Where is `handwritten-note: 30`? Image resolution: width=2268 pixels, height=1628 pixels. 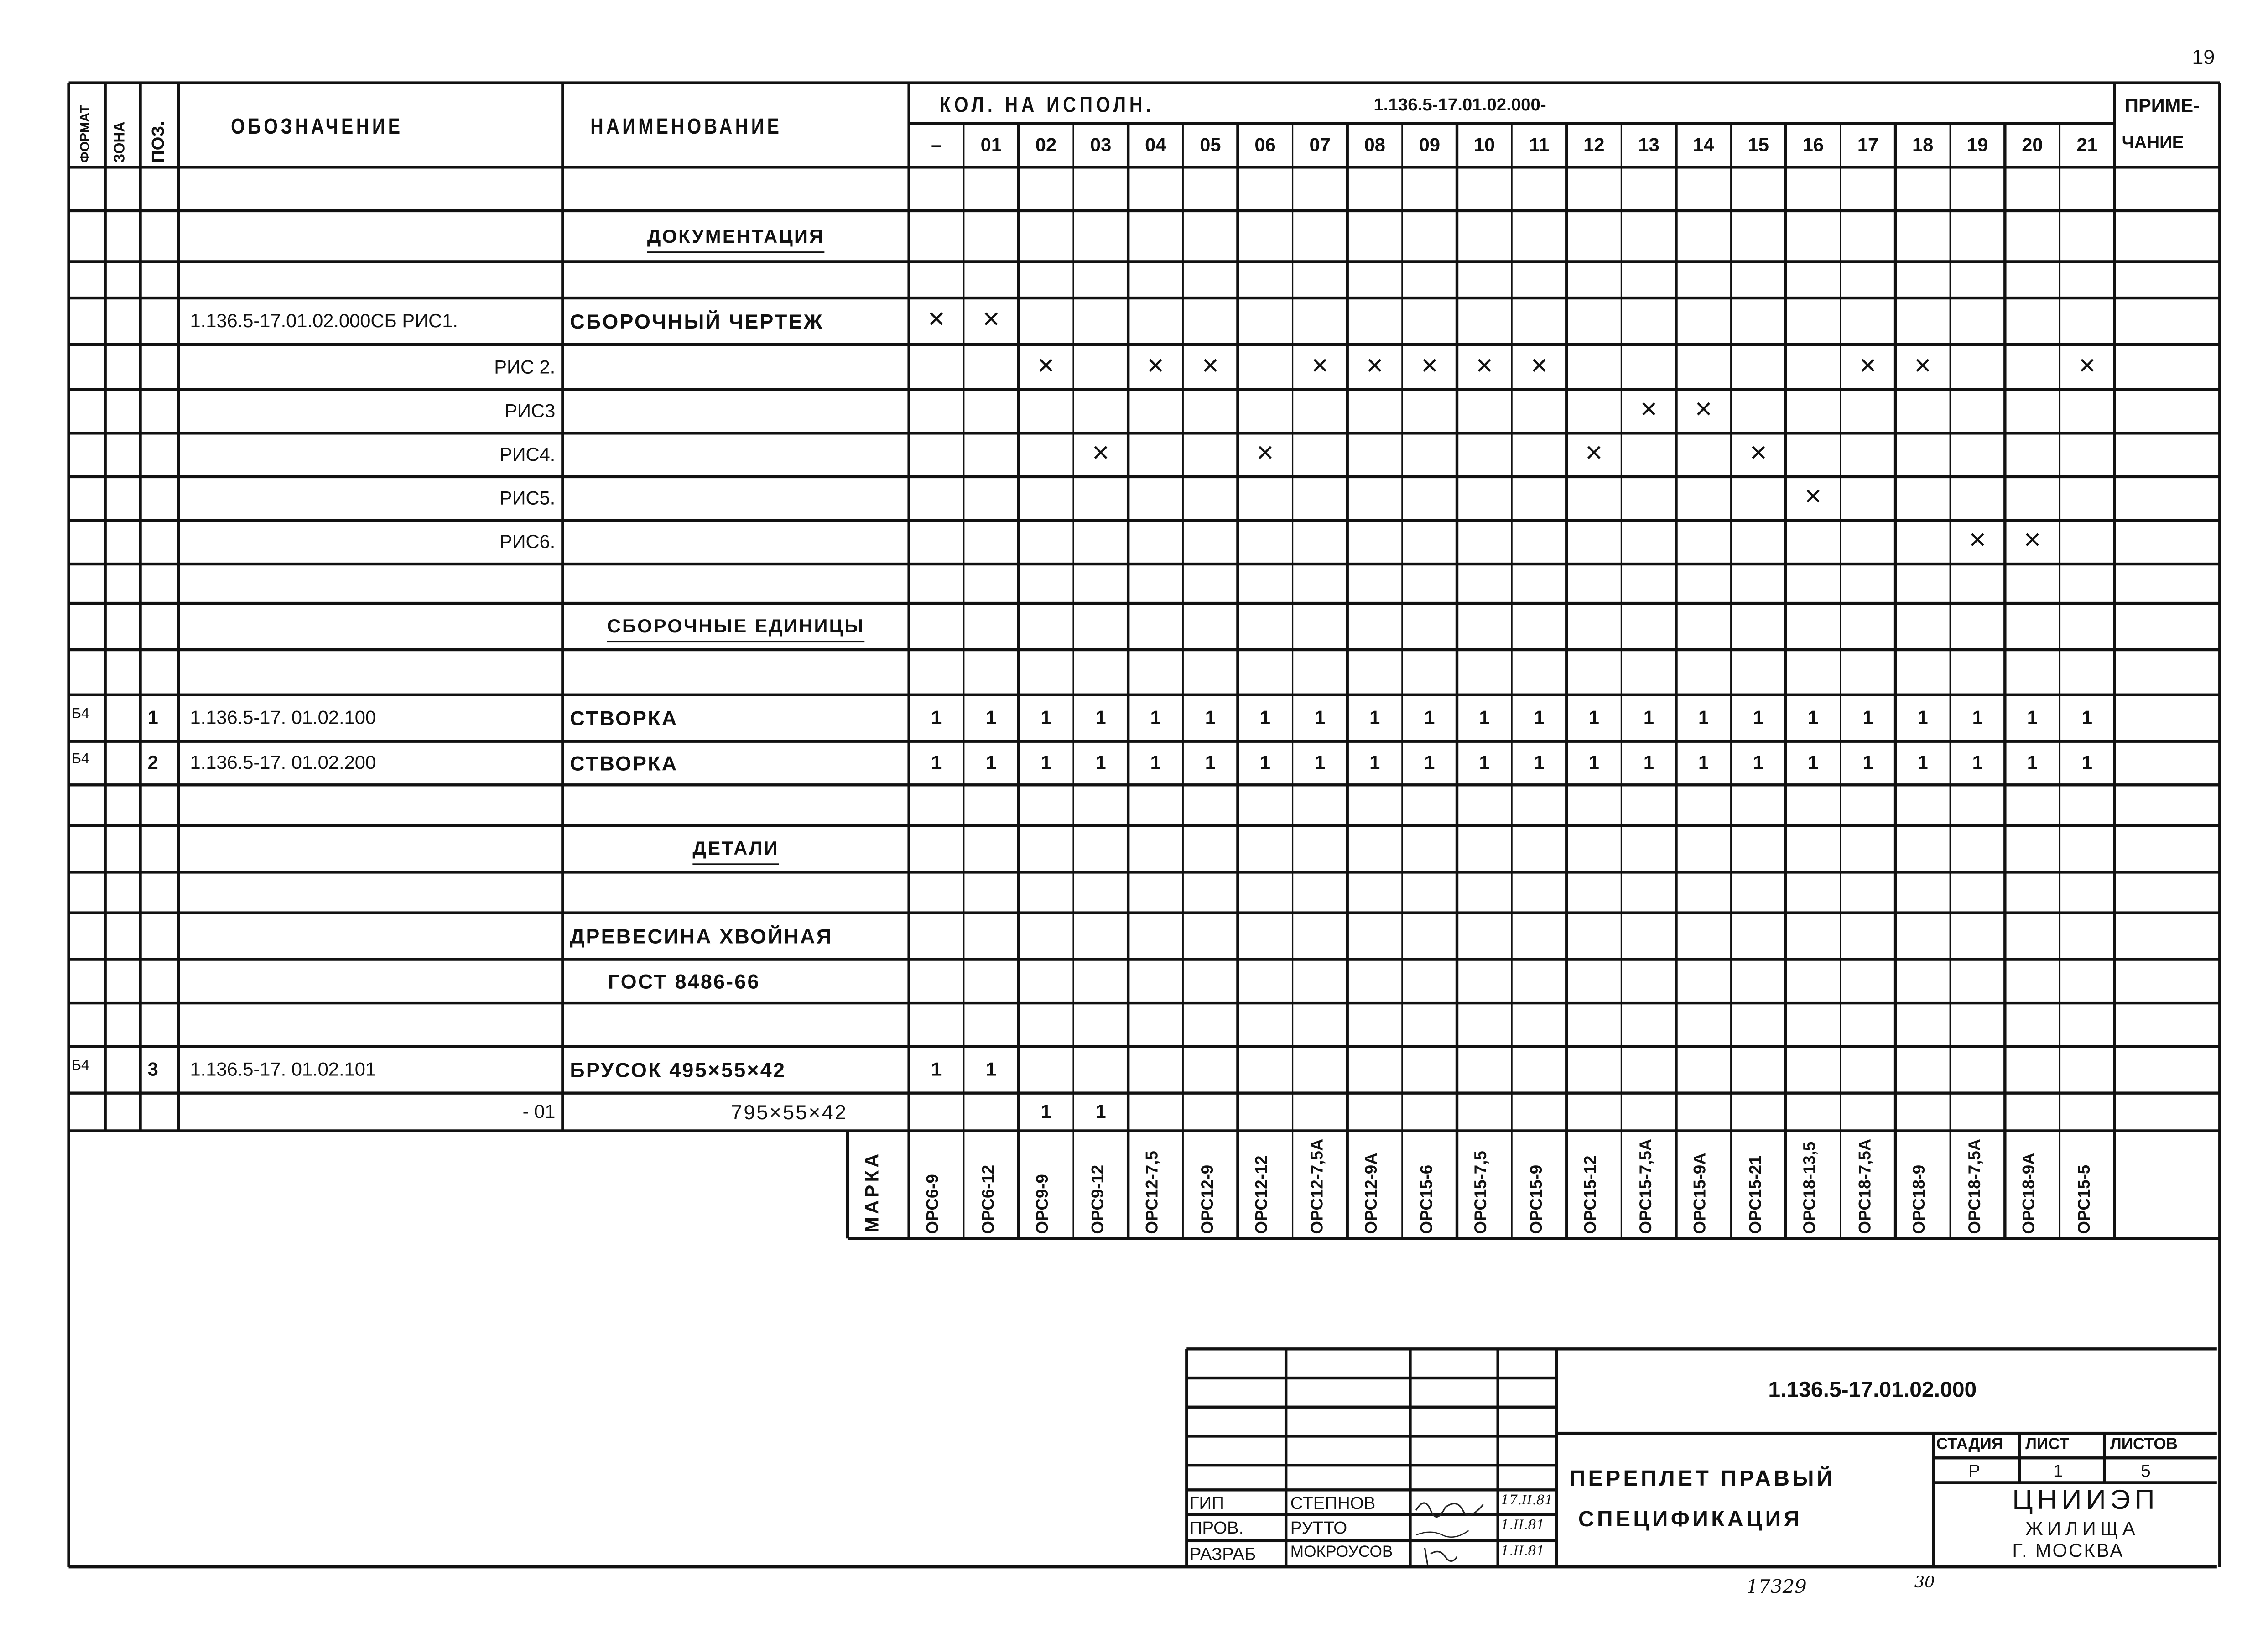
handwritten-note: 30 is located at coordinates (1925, 1582).